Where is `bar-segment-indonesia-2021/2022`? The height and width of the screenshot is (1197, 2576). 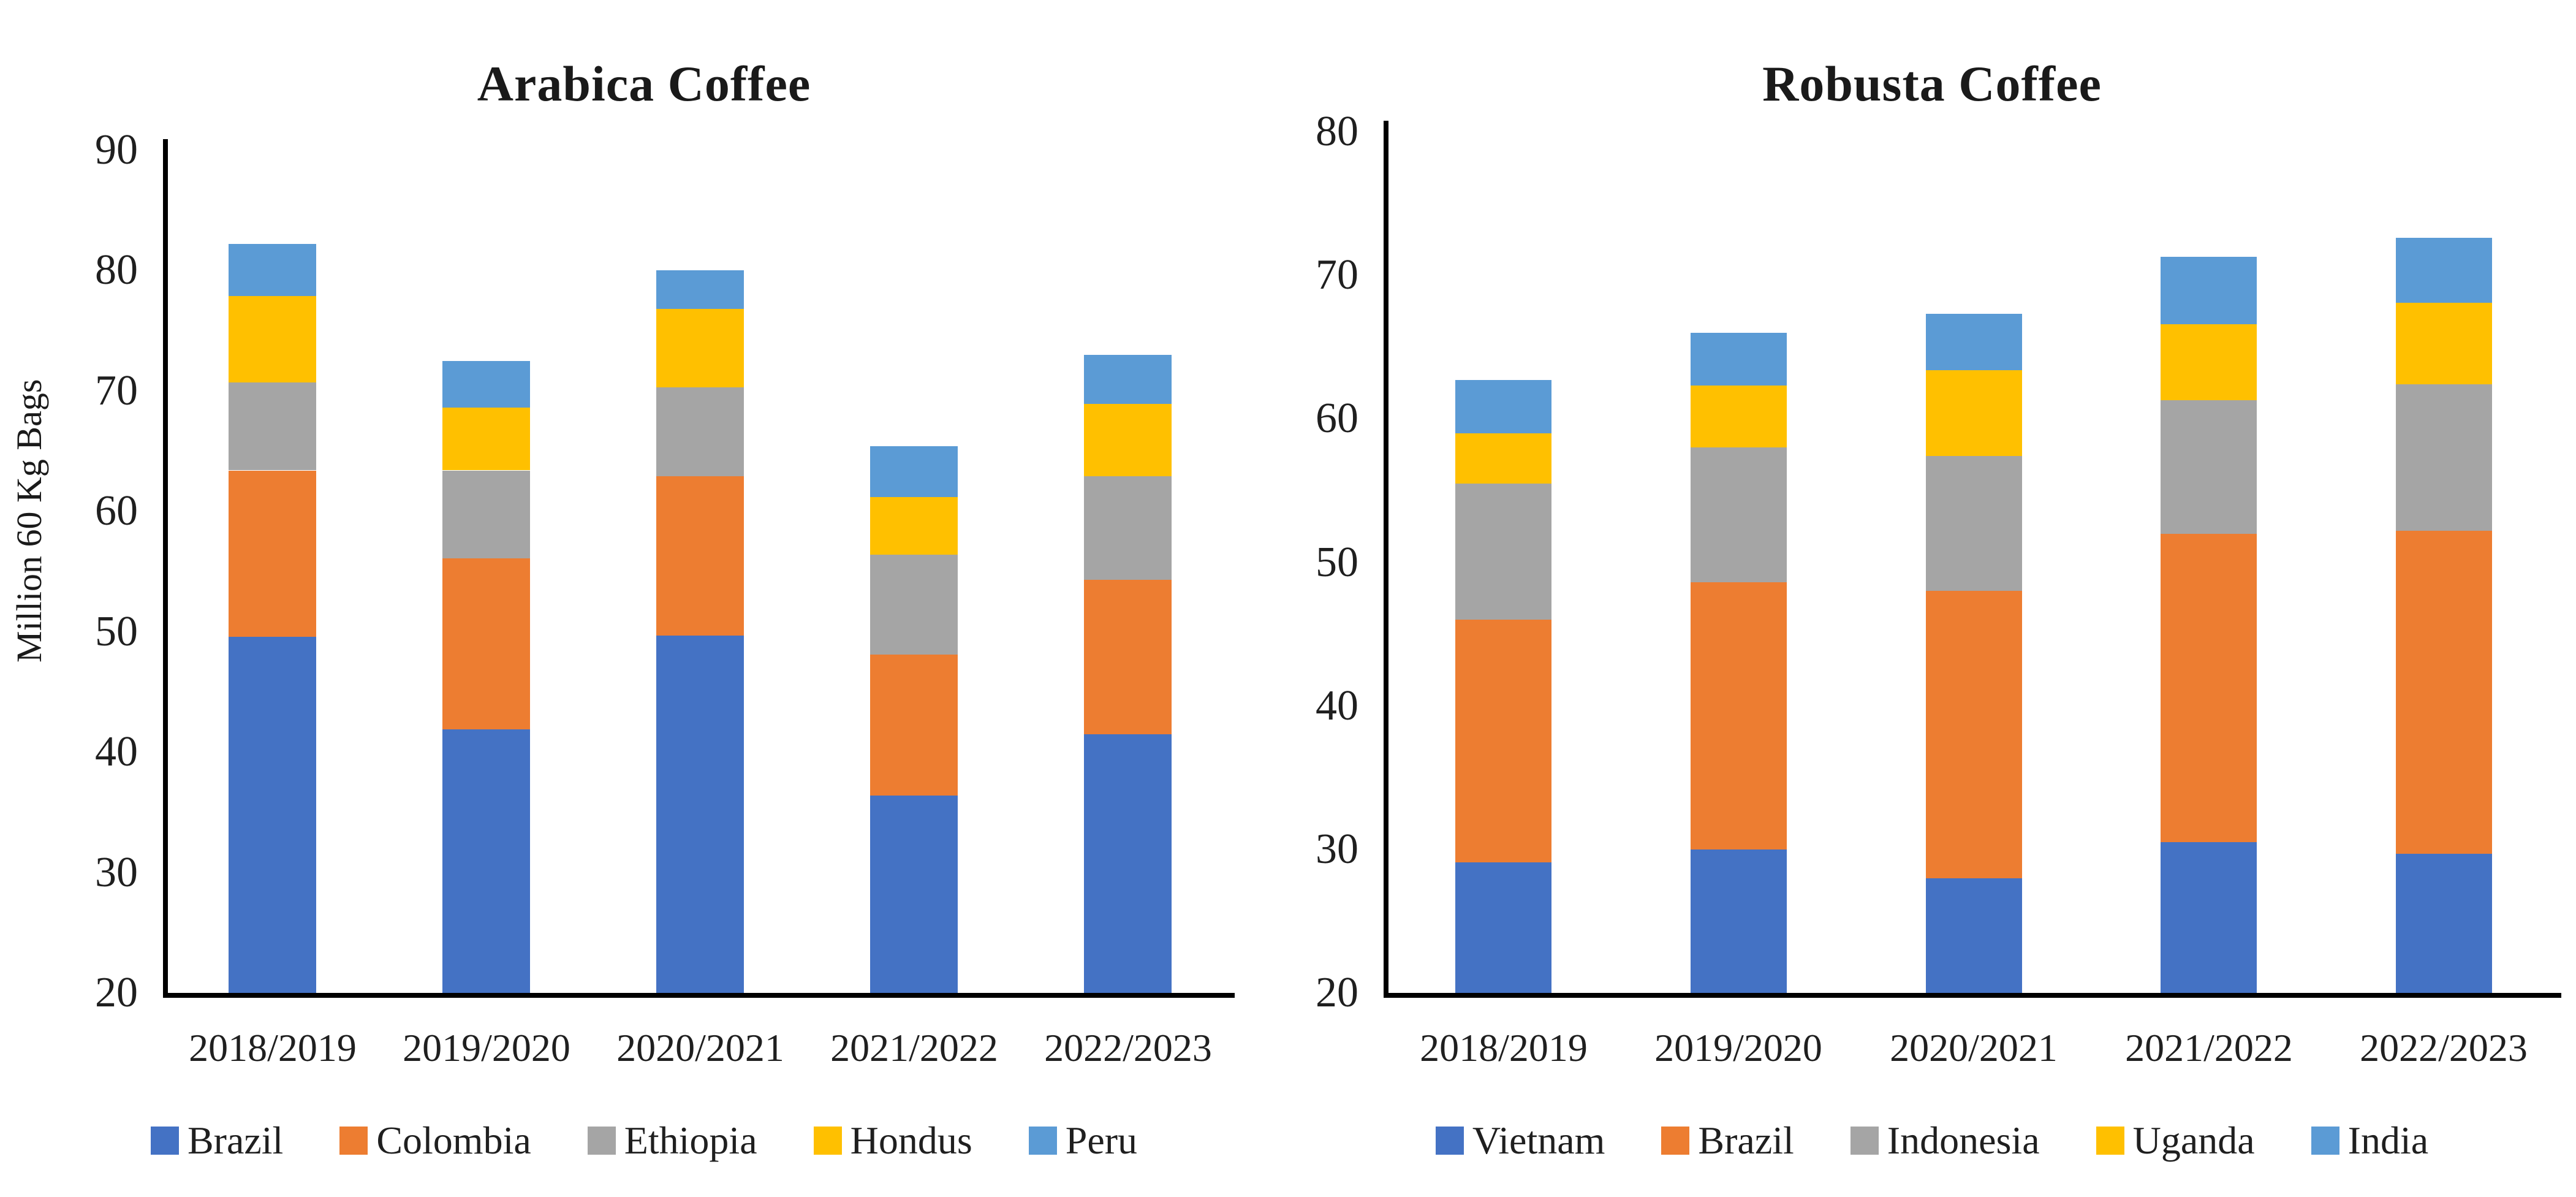 bar-segment-indonesia-2021/2022 is located at coordinates (2209, 467).